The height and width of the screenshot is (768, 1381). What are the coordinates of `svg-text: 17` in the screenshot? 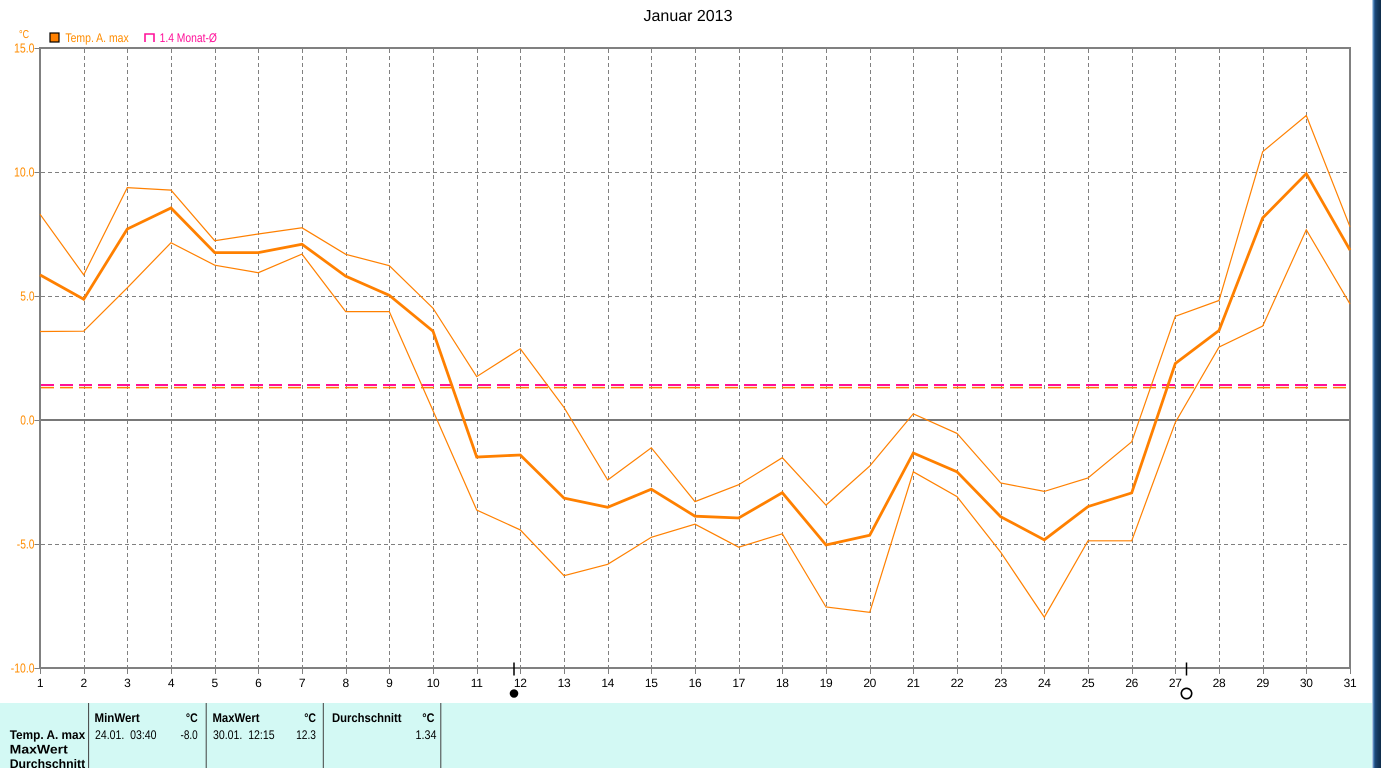 It's located at (738, 683).